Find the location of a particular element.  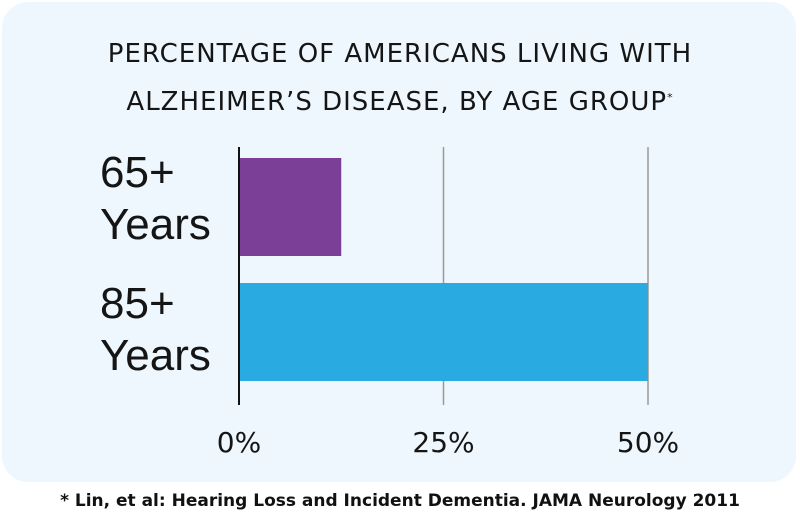

x-tick-label-0: 0% is located at coordinates (239, 442).